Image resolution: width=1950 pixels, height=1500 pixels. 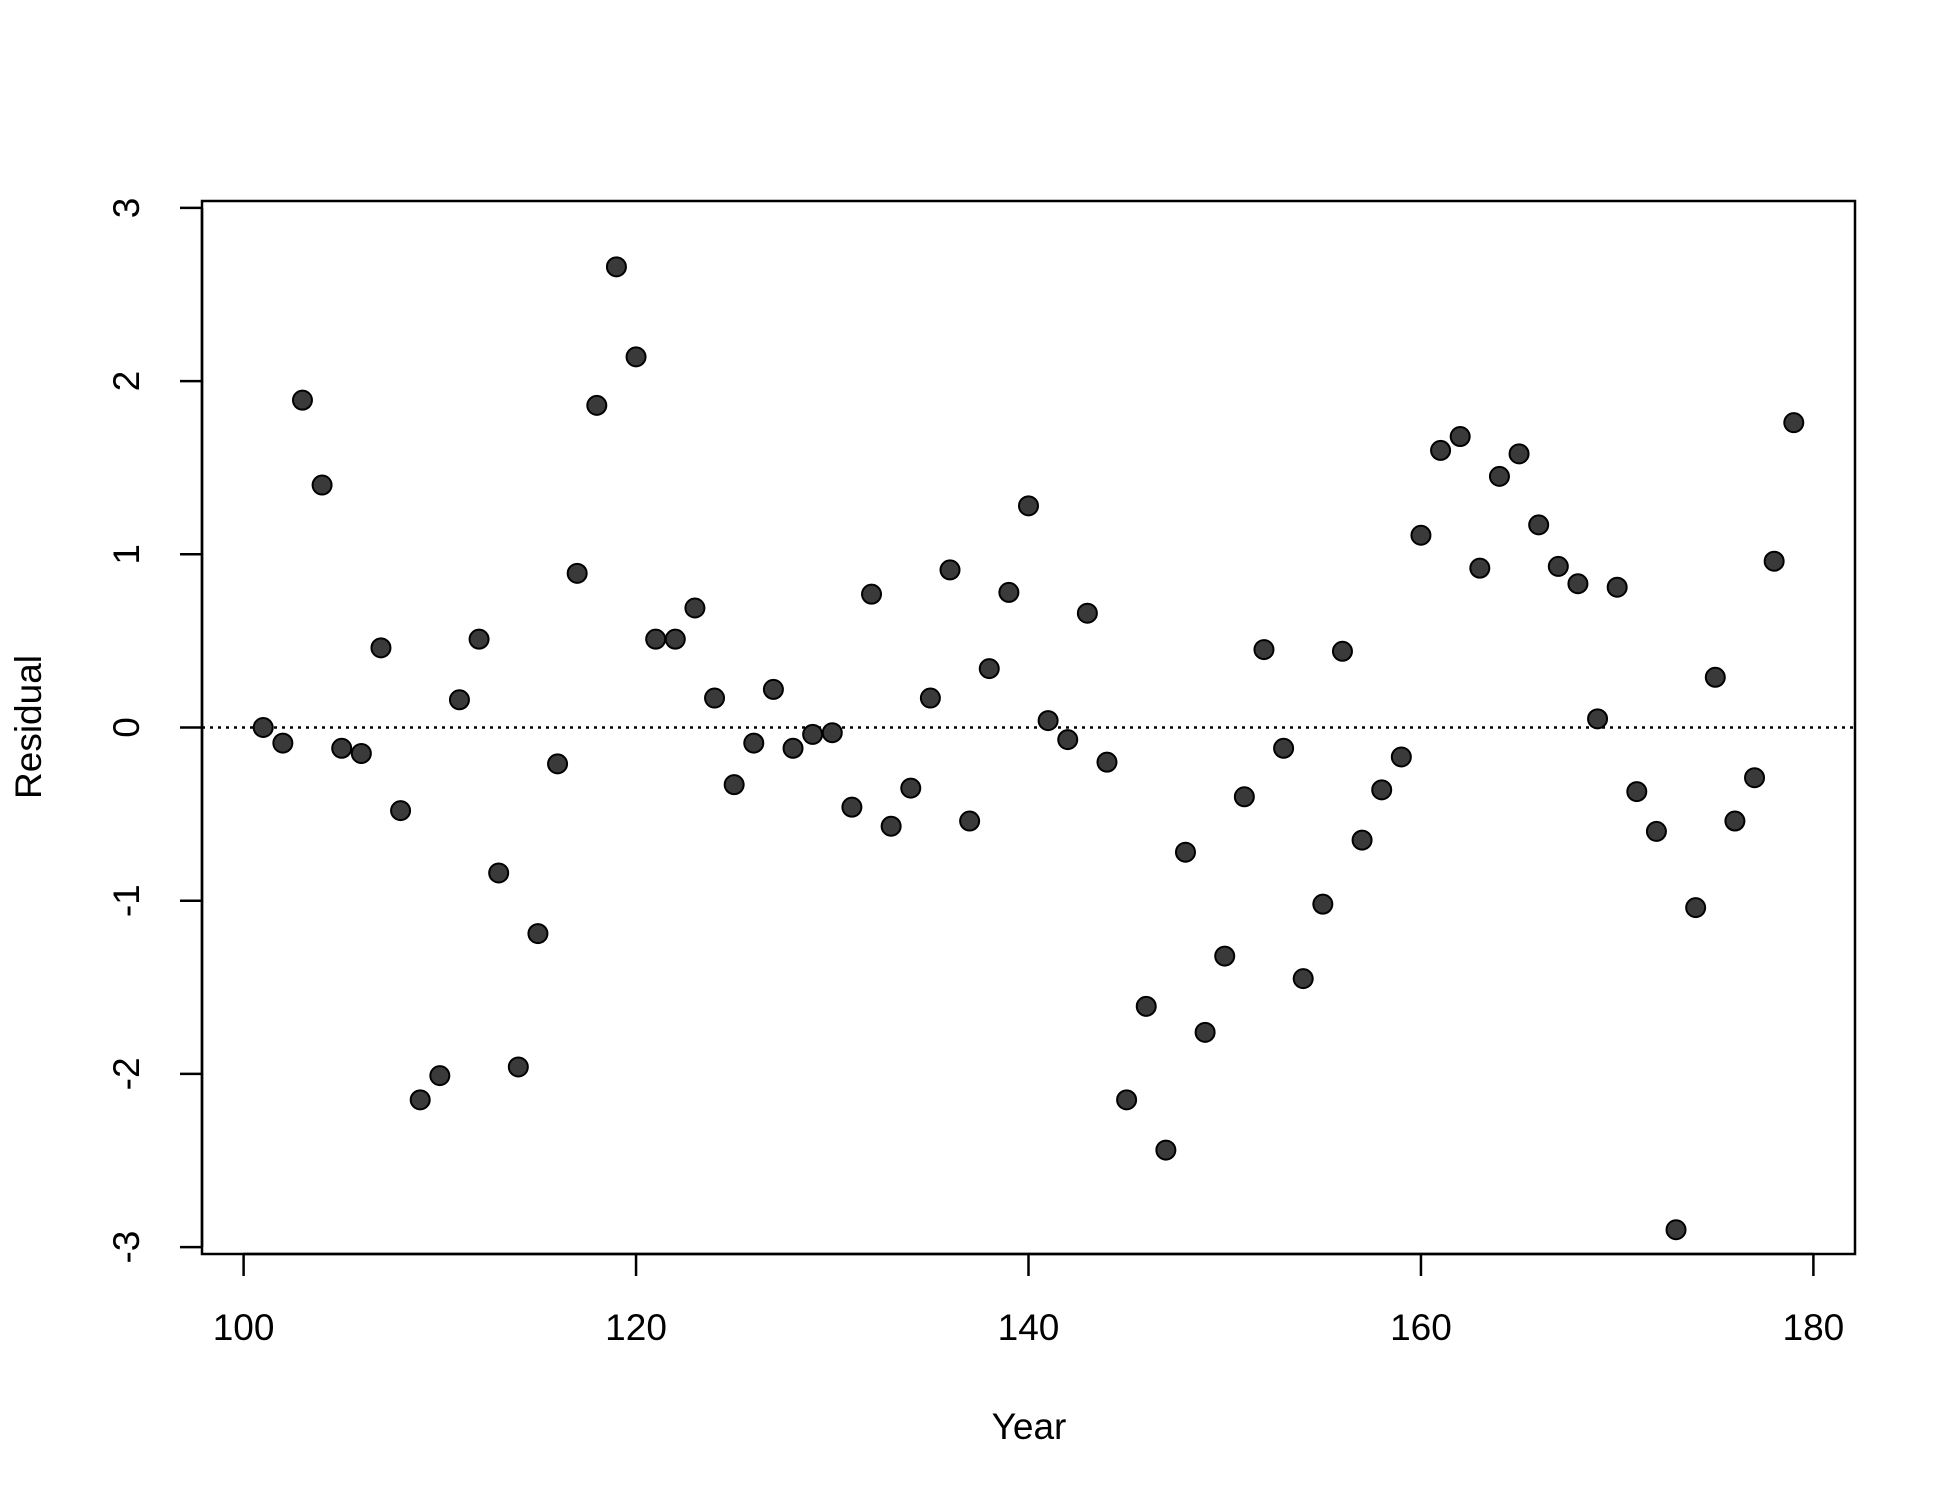 I want to click on x-tick-label: 140, so click(x=1029, y=1327).